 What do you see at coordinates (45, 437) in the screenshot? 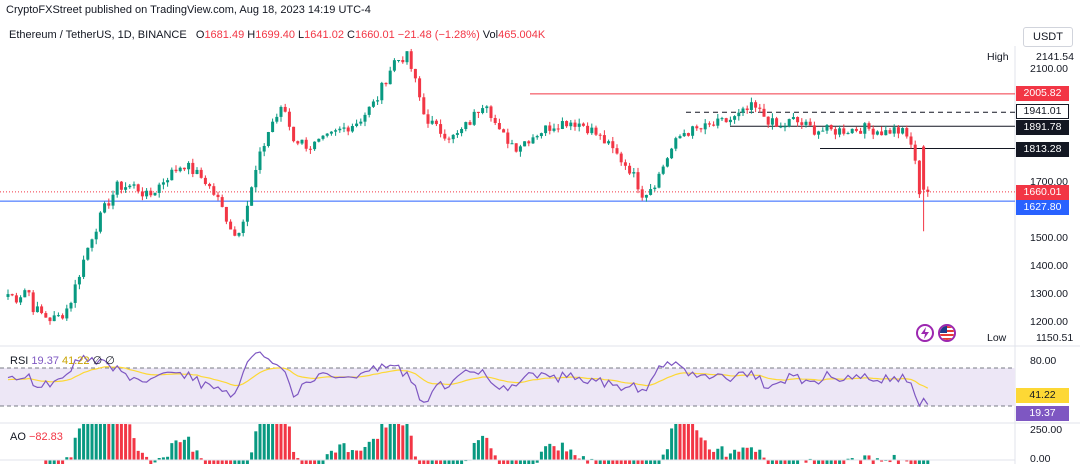
I see `ao-value: −82.83` at bounding box center [45, 437].